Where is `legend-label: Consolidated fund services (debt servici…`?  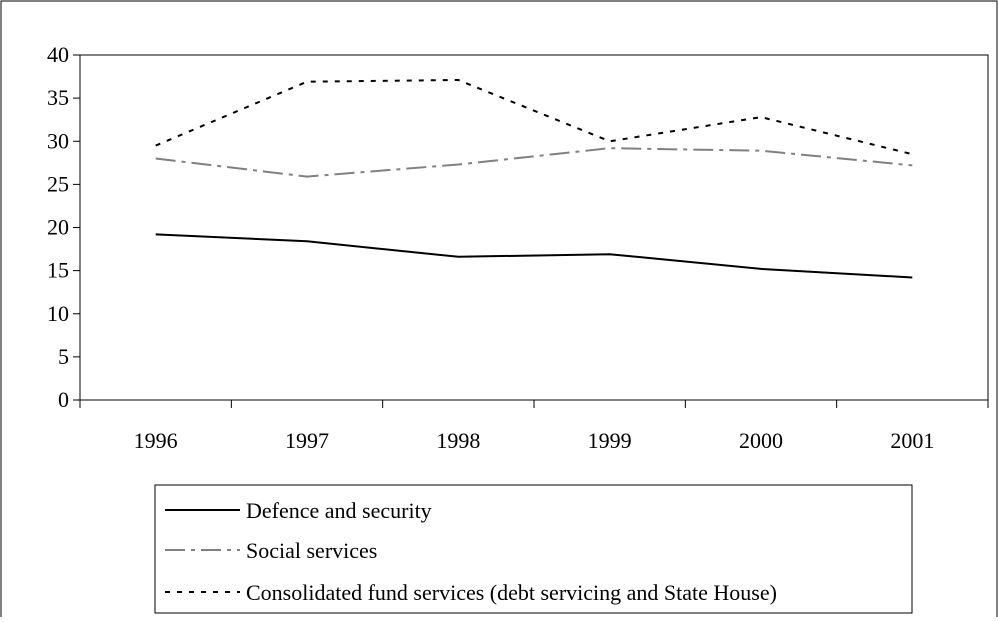
legend-label: Consolidated fund services (debt servici… is located at coordinates (511, 592).